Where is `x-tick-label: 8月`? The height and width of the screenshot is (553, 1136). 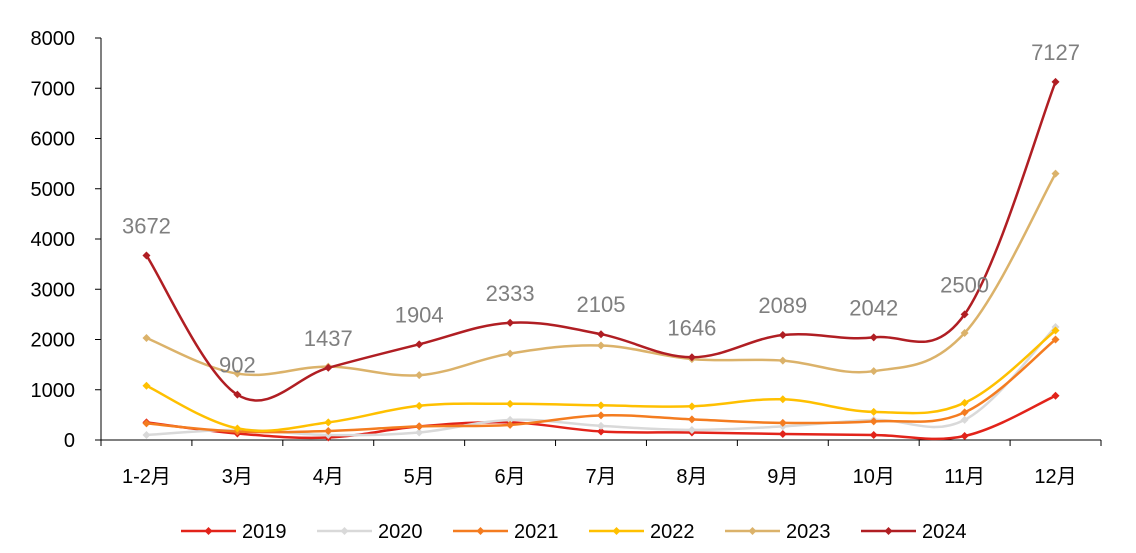 x-tick-label: 8月 is located at coordinates (691, 477).